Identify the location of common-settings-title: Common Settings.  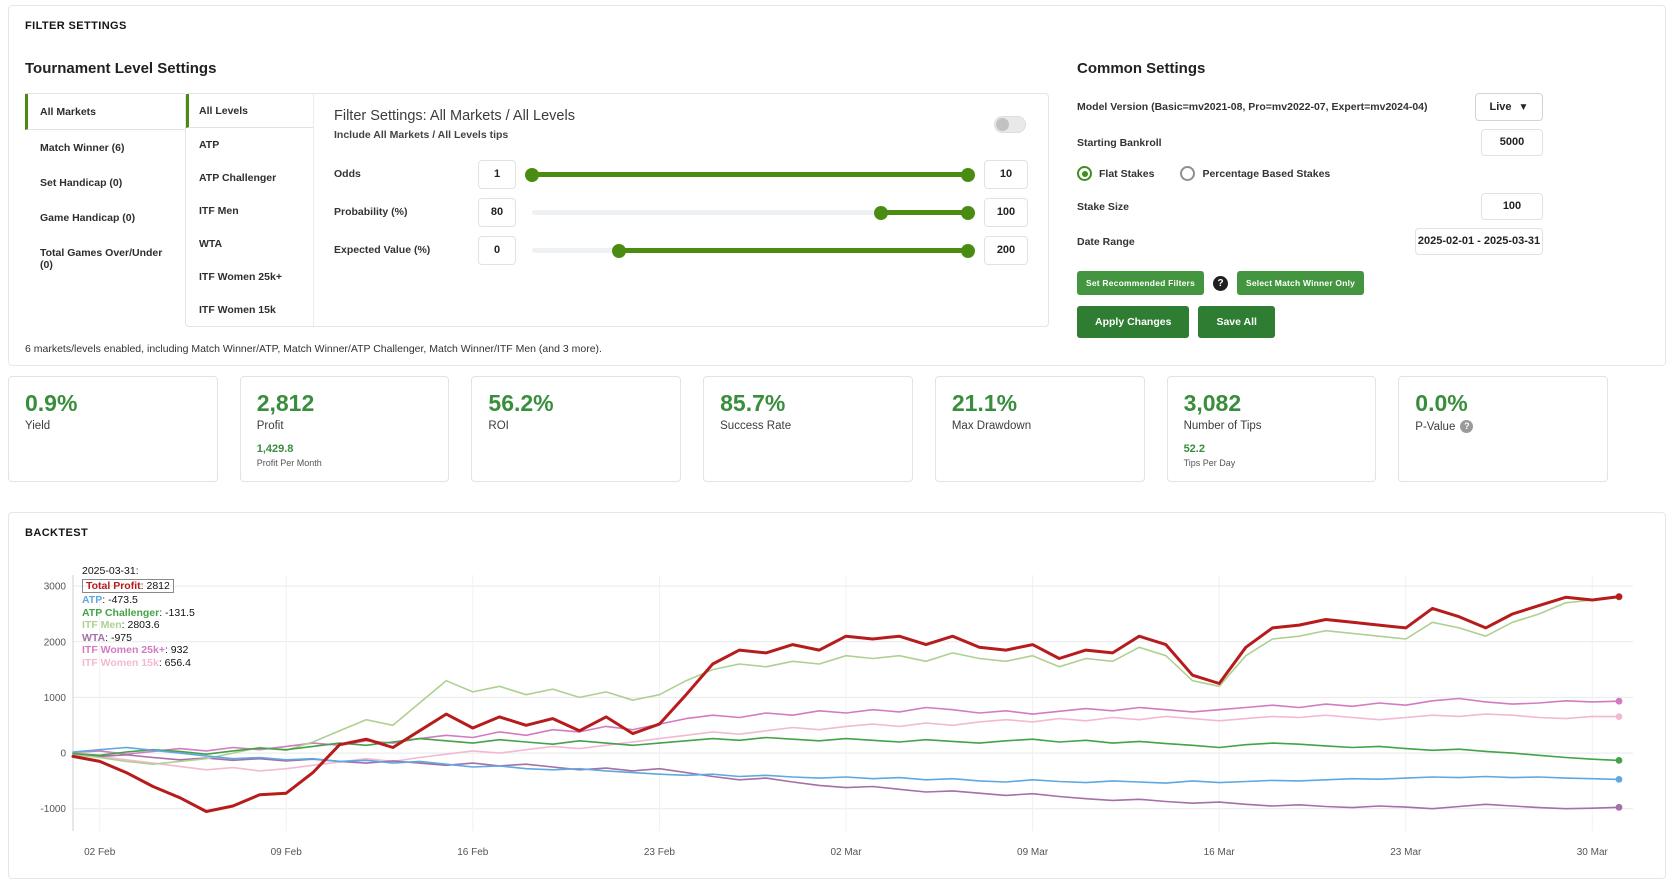
(1141, 68).